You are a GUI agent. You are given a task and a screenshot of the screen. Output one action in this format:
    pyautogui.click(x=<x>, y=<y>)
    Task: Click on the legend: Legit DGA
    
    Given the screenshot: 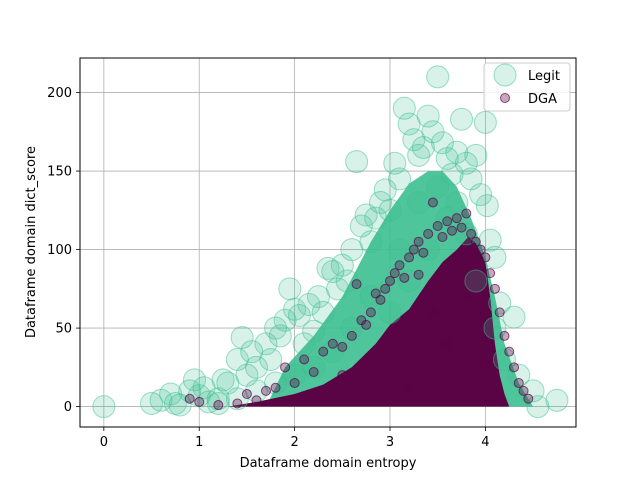 What is the action you would take?
    pyautogui.click(x=527, y=87)
    